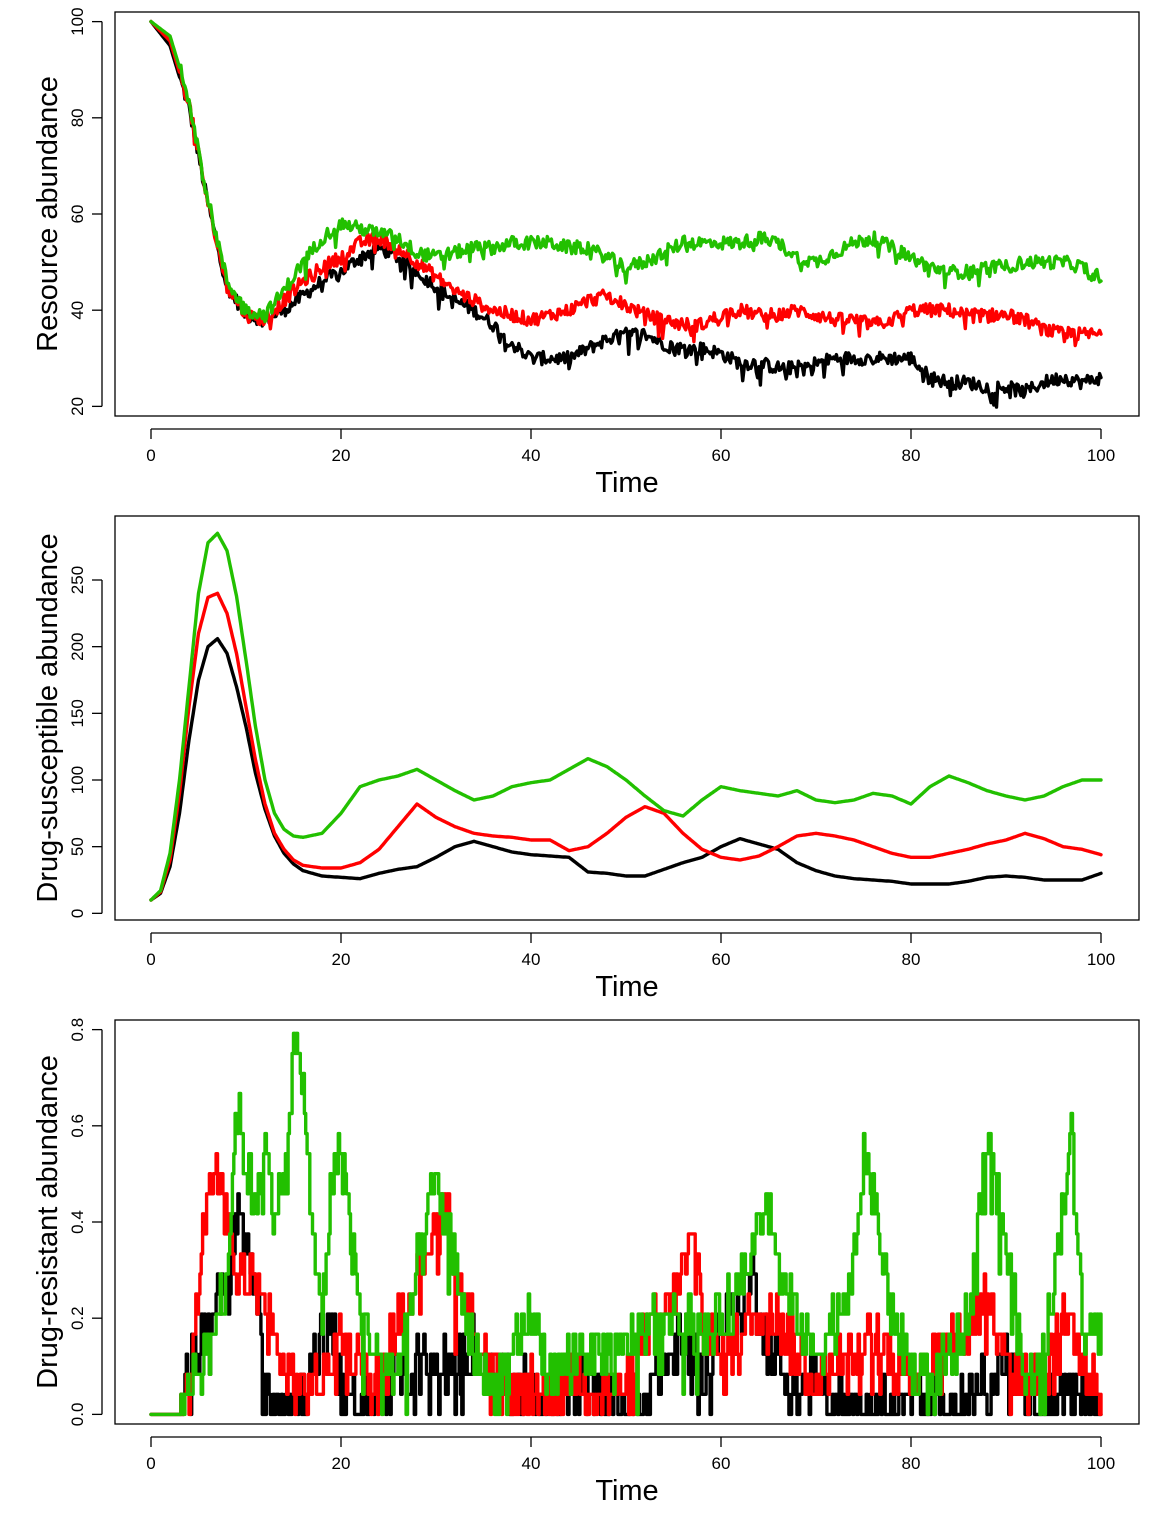  Describe the element at coordinates (77, 1126) in the screenshot. I see `y-tick-label: 0.6` at that location.